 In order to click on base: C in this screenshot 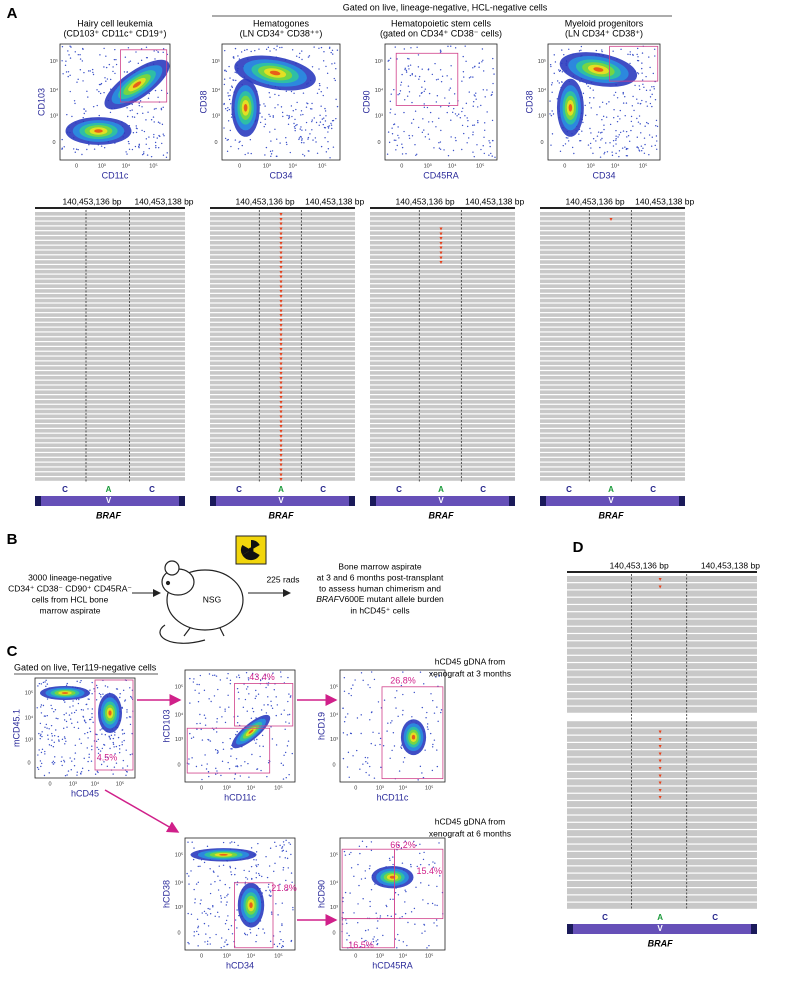, I will do `click(715, 917)`.